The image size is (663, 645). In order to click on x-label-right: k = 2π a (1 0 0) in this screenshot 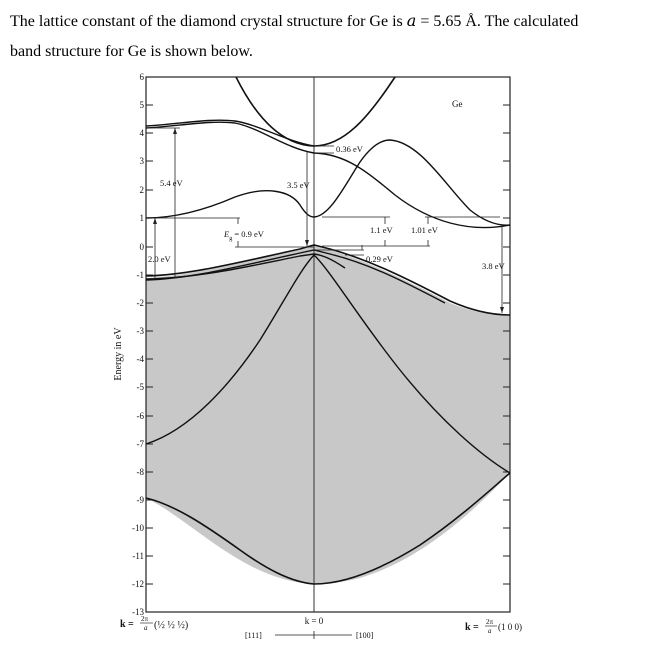, I will do `click(493, 626)`.